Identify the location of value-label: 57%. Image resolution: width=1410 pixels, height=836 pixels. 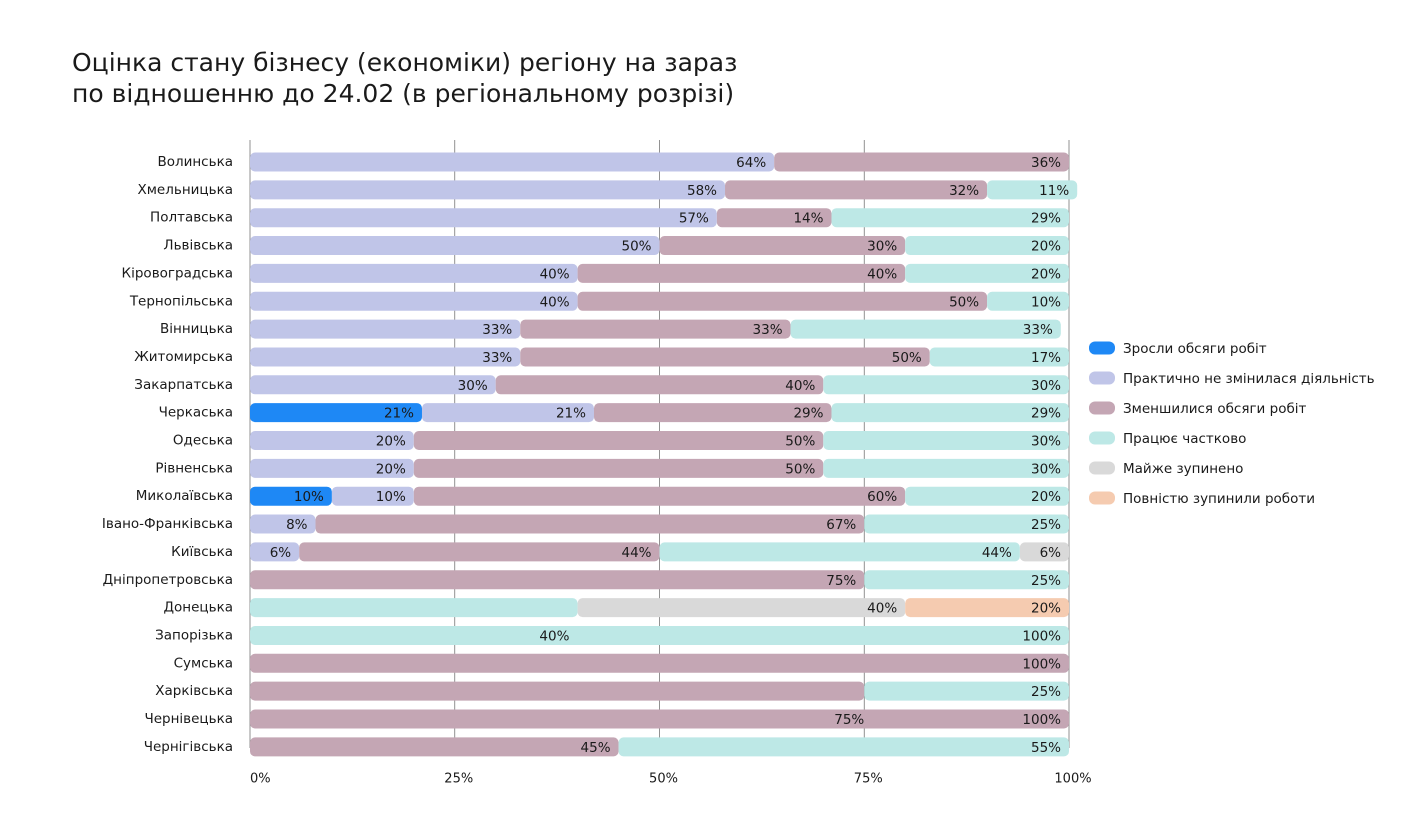
(694, 219).